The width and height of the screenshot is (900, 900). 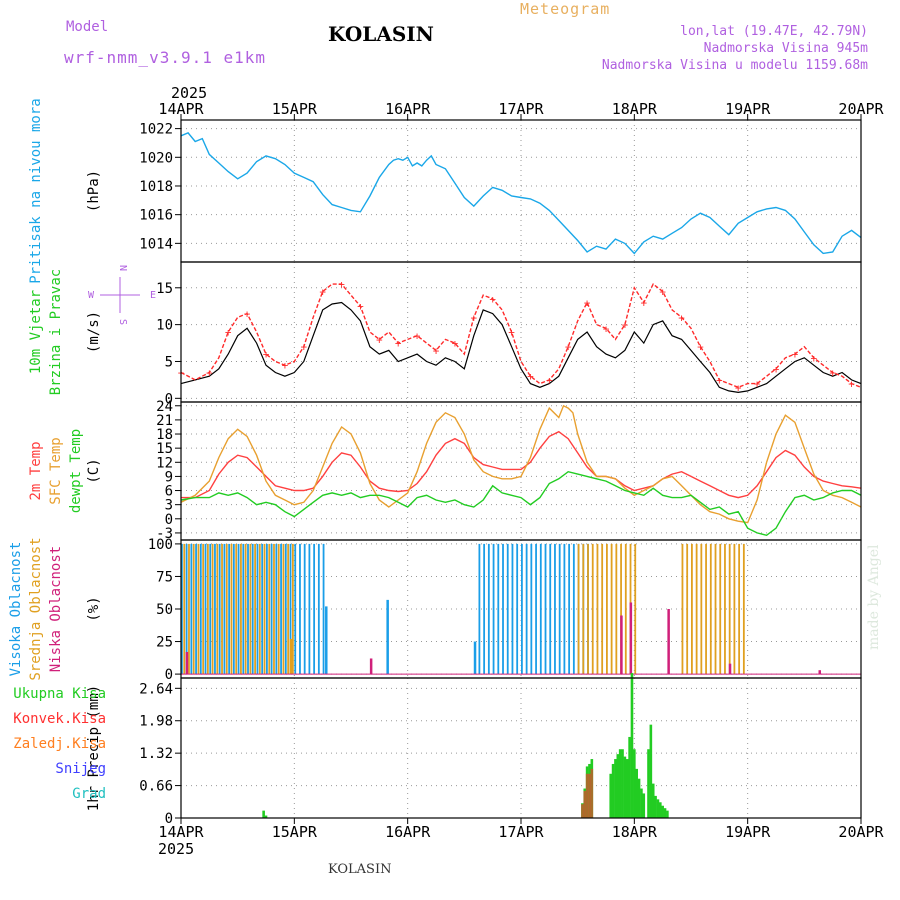 I want to click on clouds-ytick-label: 75, so click(x=164, y=577).